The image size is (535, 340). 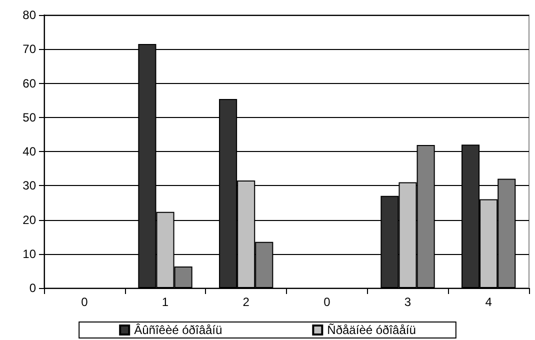 I want to click on y-tick-label: 0, so click(x=32, y=288).